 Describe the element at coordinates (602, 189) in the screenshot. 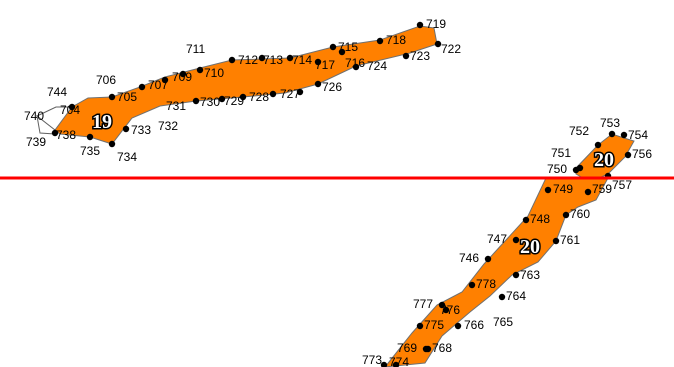

I see `vertex-label-759: 759` at that location.